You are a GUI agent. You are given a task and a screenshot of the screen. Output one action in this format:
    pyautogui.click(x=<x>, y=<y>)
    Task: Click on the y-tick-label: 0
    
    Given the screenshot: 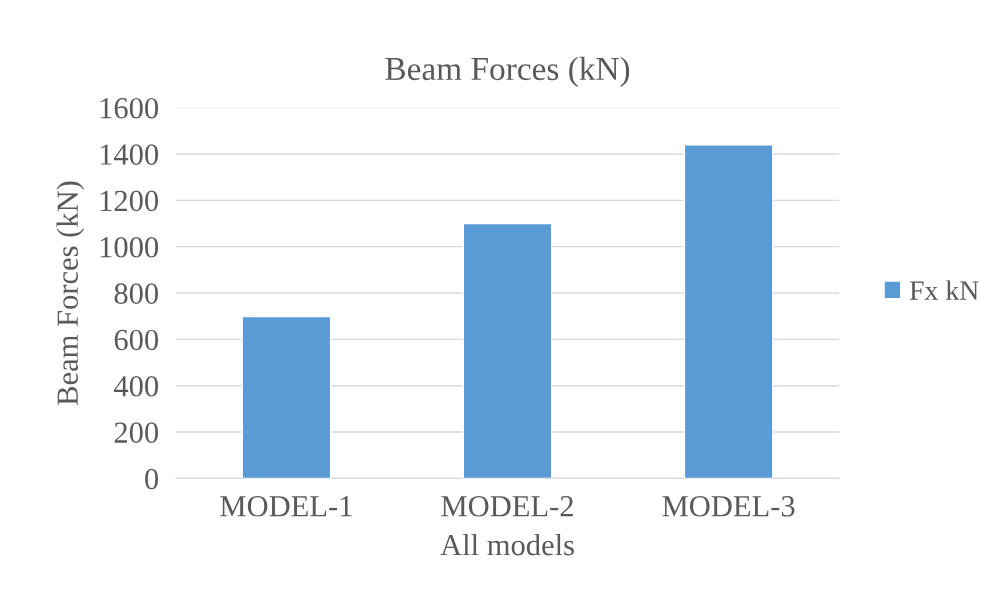 What is the action you would take?
    pyautogui.click(x=152, y=479)
    